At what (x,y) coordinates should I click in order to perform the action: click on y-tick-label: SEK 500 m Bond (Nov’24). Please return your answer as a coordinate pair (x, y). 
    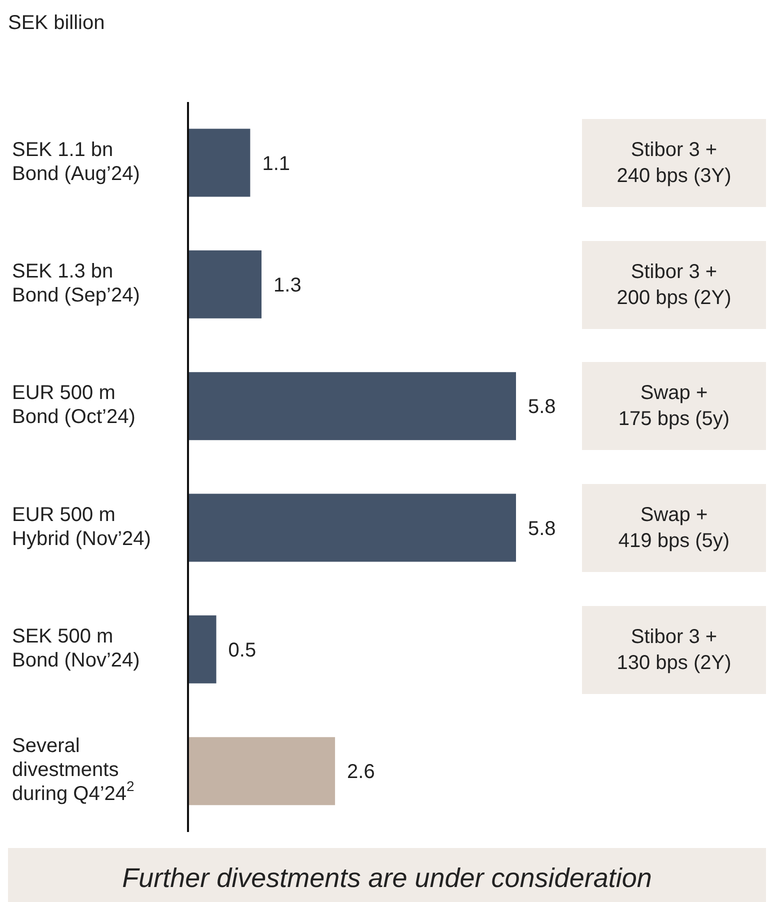
    Looking at the image, I should click on (76, 649).